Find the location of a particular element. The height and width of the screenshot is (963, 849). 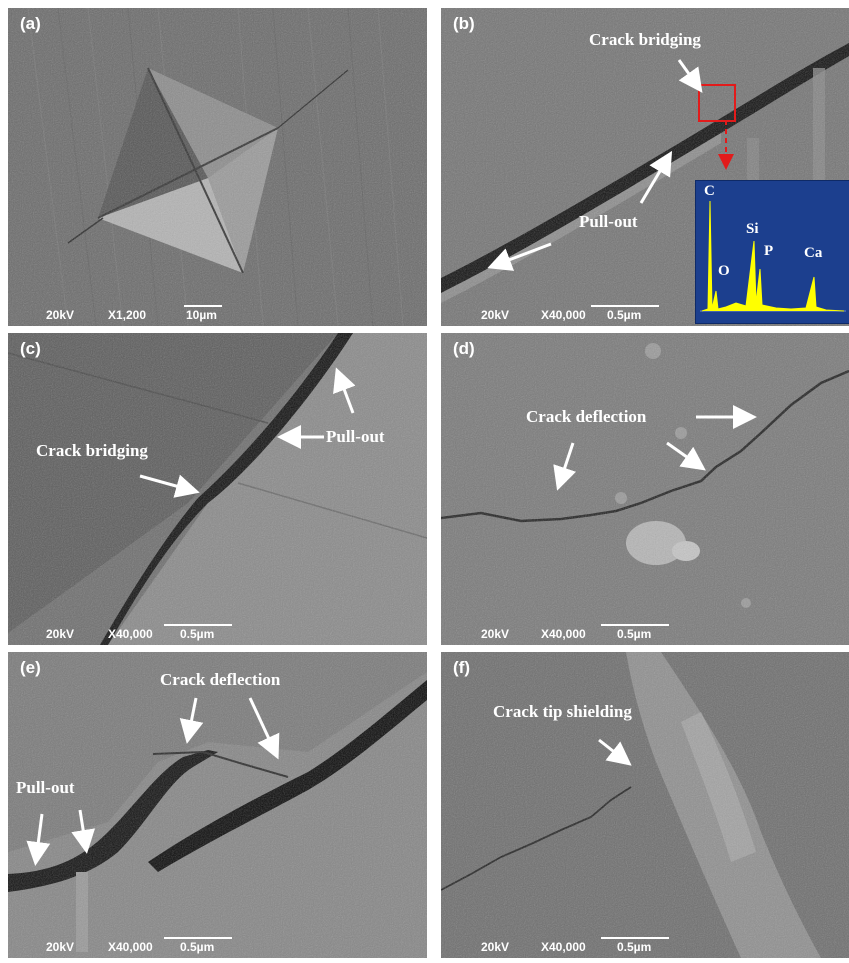

peak-label: Ca is located at coordinates (813, 253).